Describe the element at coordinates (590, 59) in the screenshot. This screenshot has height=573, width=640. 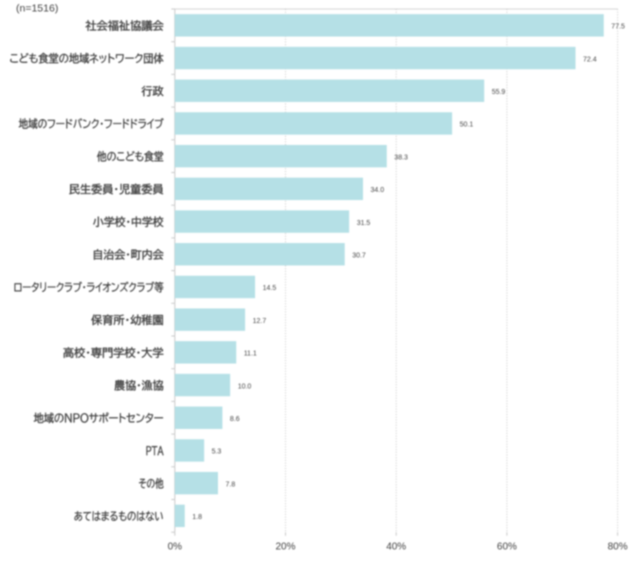
I see `svg-text: 72.4` at that location.